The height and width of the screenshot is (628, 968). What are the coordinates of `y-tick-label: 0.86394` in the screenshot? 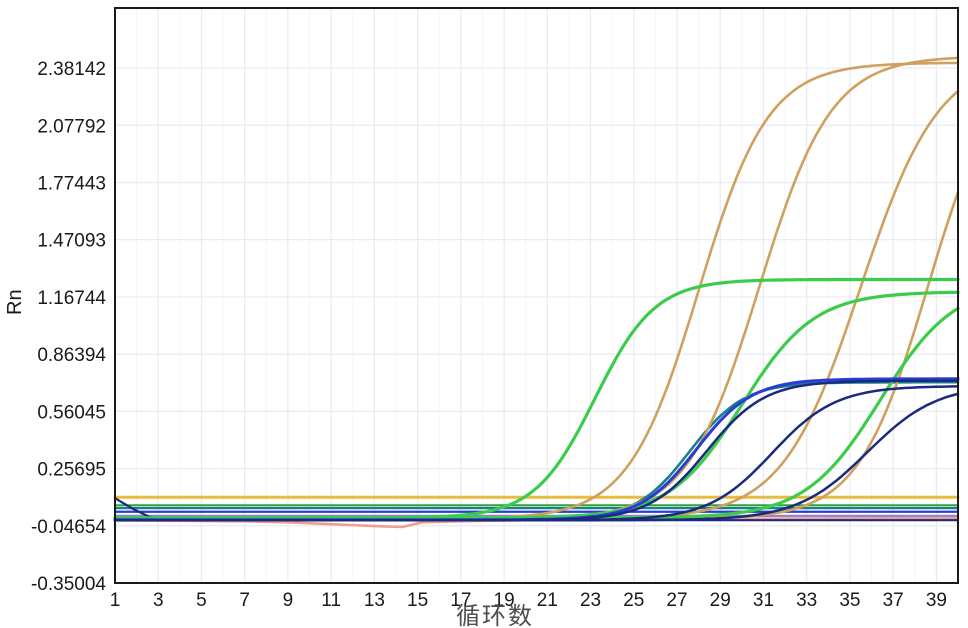 It's located at (71, 355).